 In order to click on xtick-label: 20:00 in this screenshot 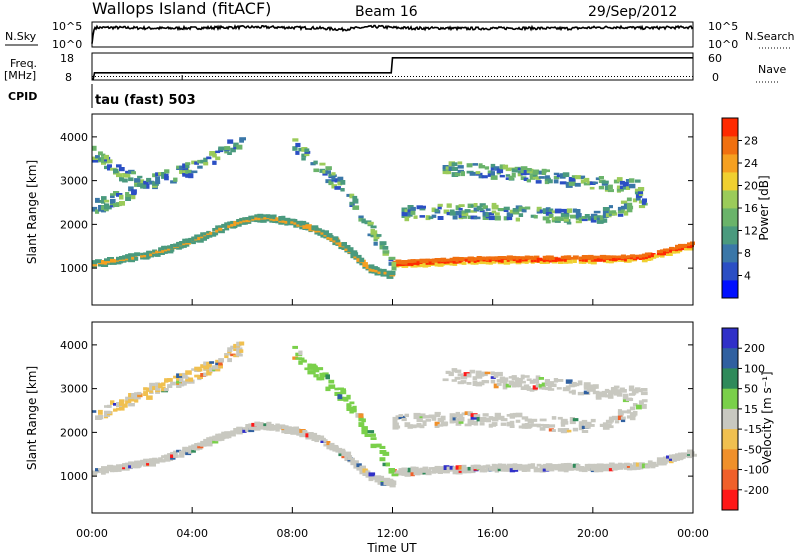, I will do `click(593, 533)`.